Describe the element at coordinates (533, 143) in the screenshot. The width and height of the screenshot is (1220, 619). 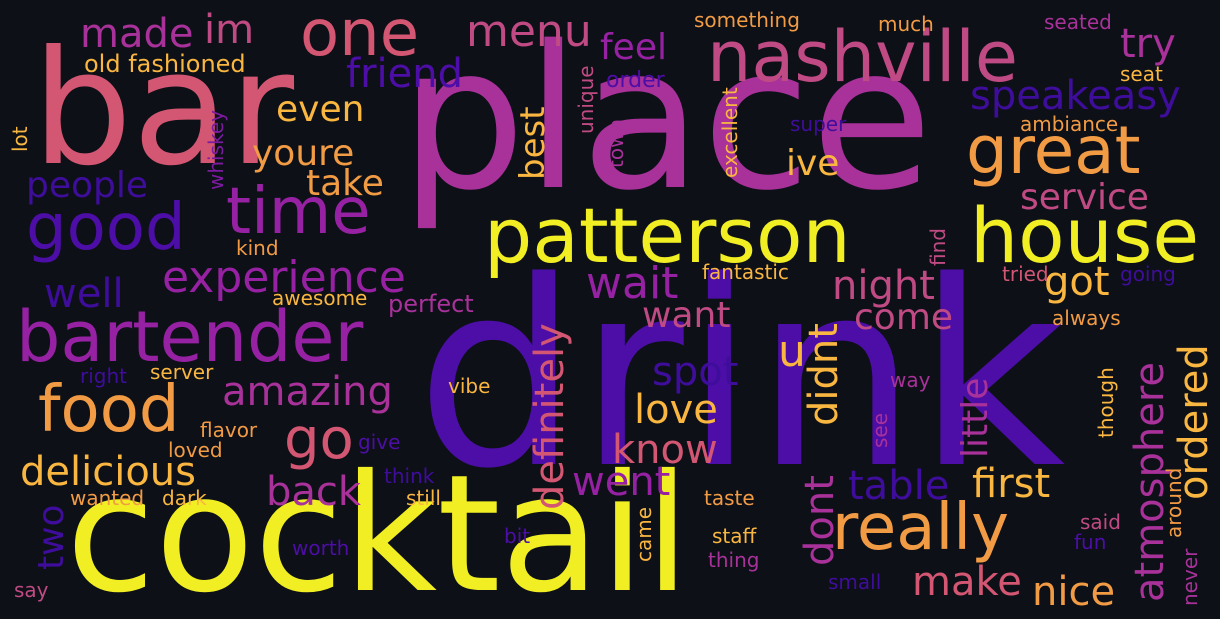
I see `word-best: best` at that location.